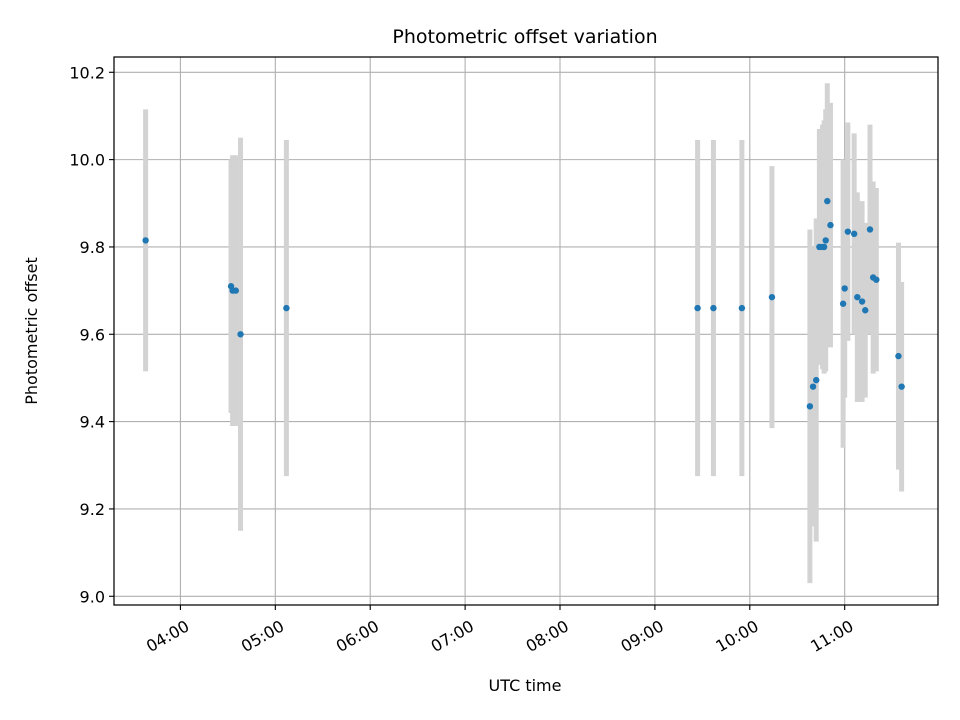  What do you see at coordinates (525, 685) in the screenshot?
I see `x-axis-label: UTC time` at bounding box center [525, 685].